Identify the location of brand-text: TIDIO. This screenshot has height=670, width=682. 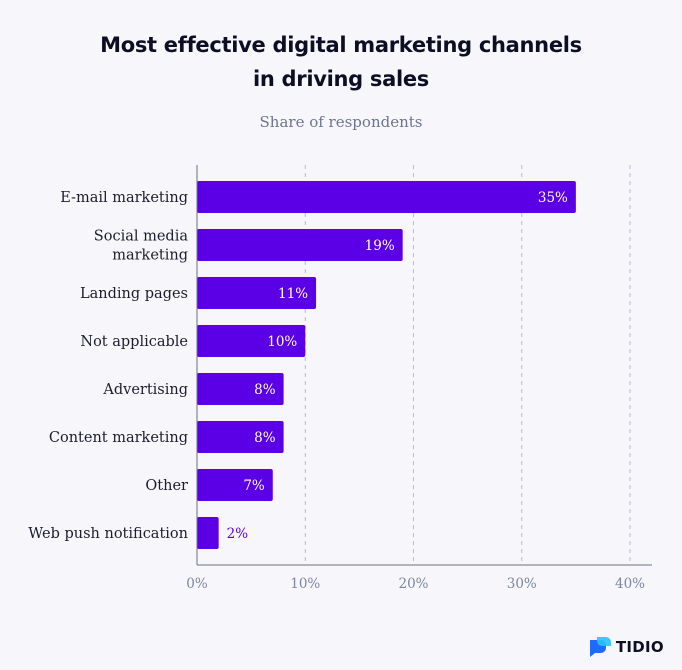
(639, 647).